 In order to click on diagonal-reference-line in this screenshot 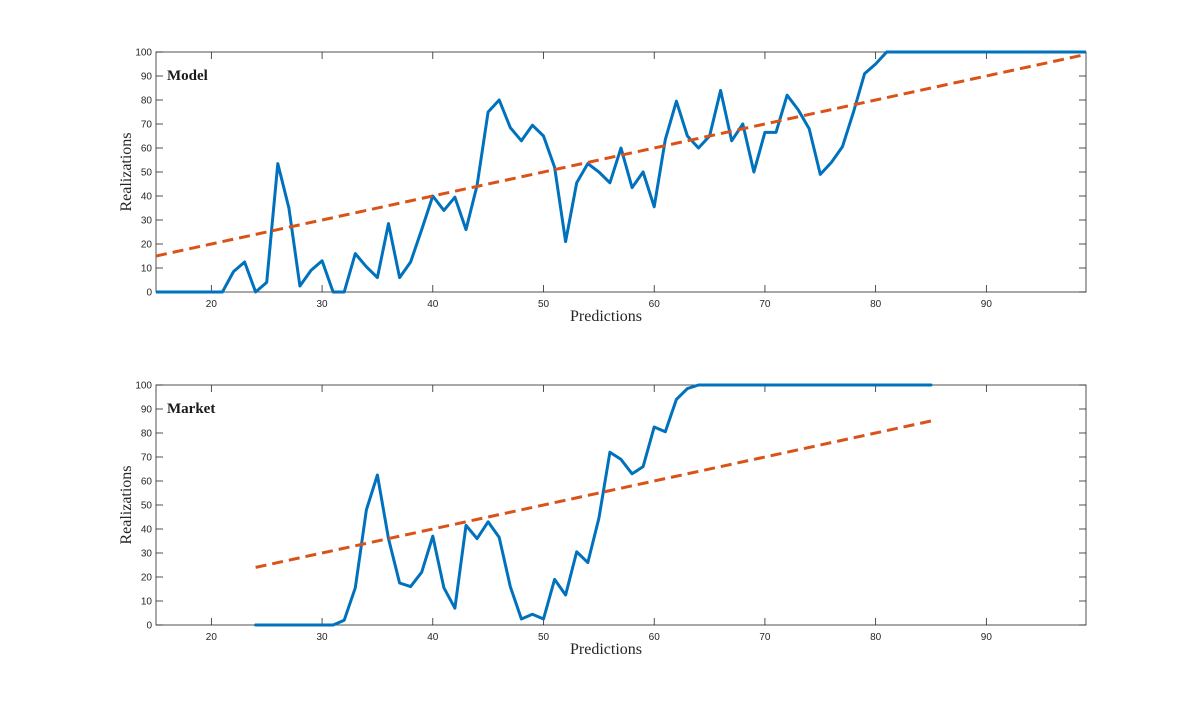, I will do `click(593, 494)`.